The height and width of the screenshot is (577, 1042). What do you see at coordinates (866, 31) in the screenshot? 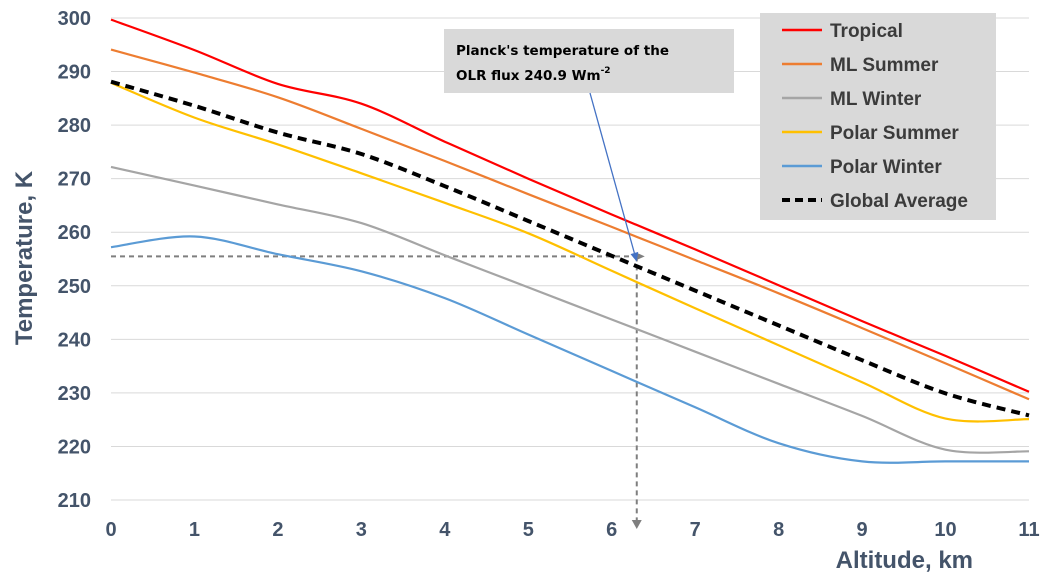
I see `legend-label-tropical: Tropical` at bounding box center [866, 31].